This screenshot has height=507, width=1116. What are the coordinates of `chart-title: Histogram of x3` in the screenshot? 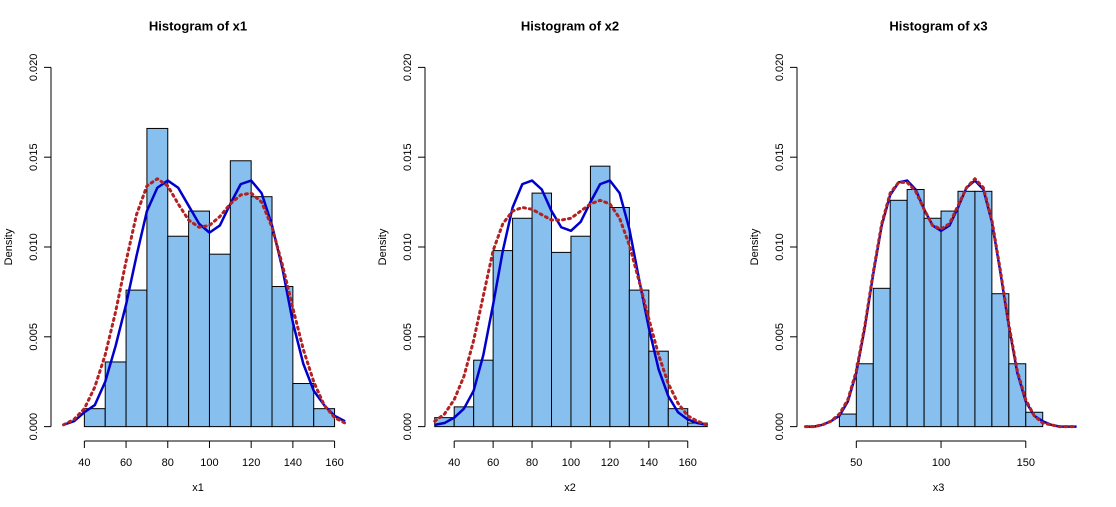 It's located at (938, 25).